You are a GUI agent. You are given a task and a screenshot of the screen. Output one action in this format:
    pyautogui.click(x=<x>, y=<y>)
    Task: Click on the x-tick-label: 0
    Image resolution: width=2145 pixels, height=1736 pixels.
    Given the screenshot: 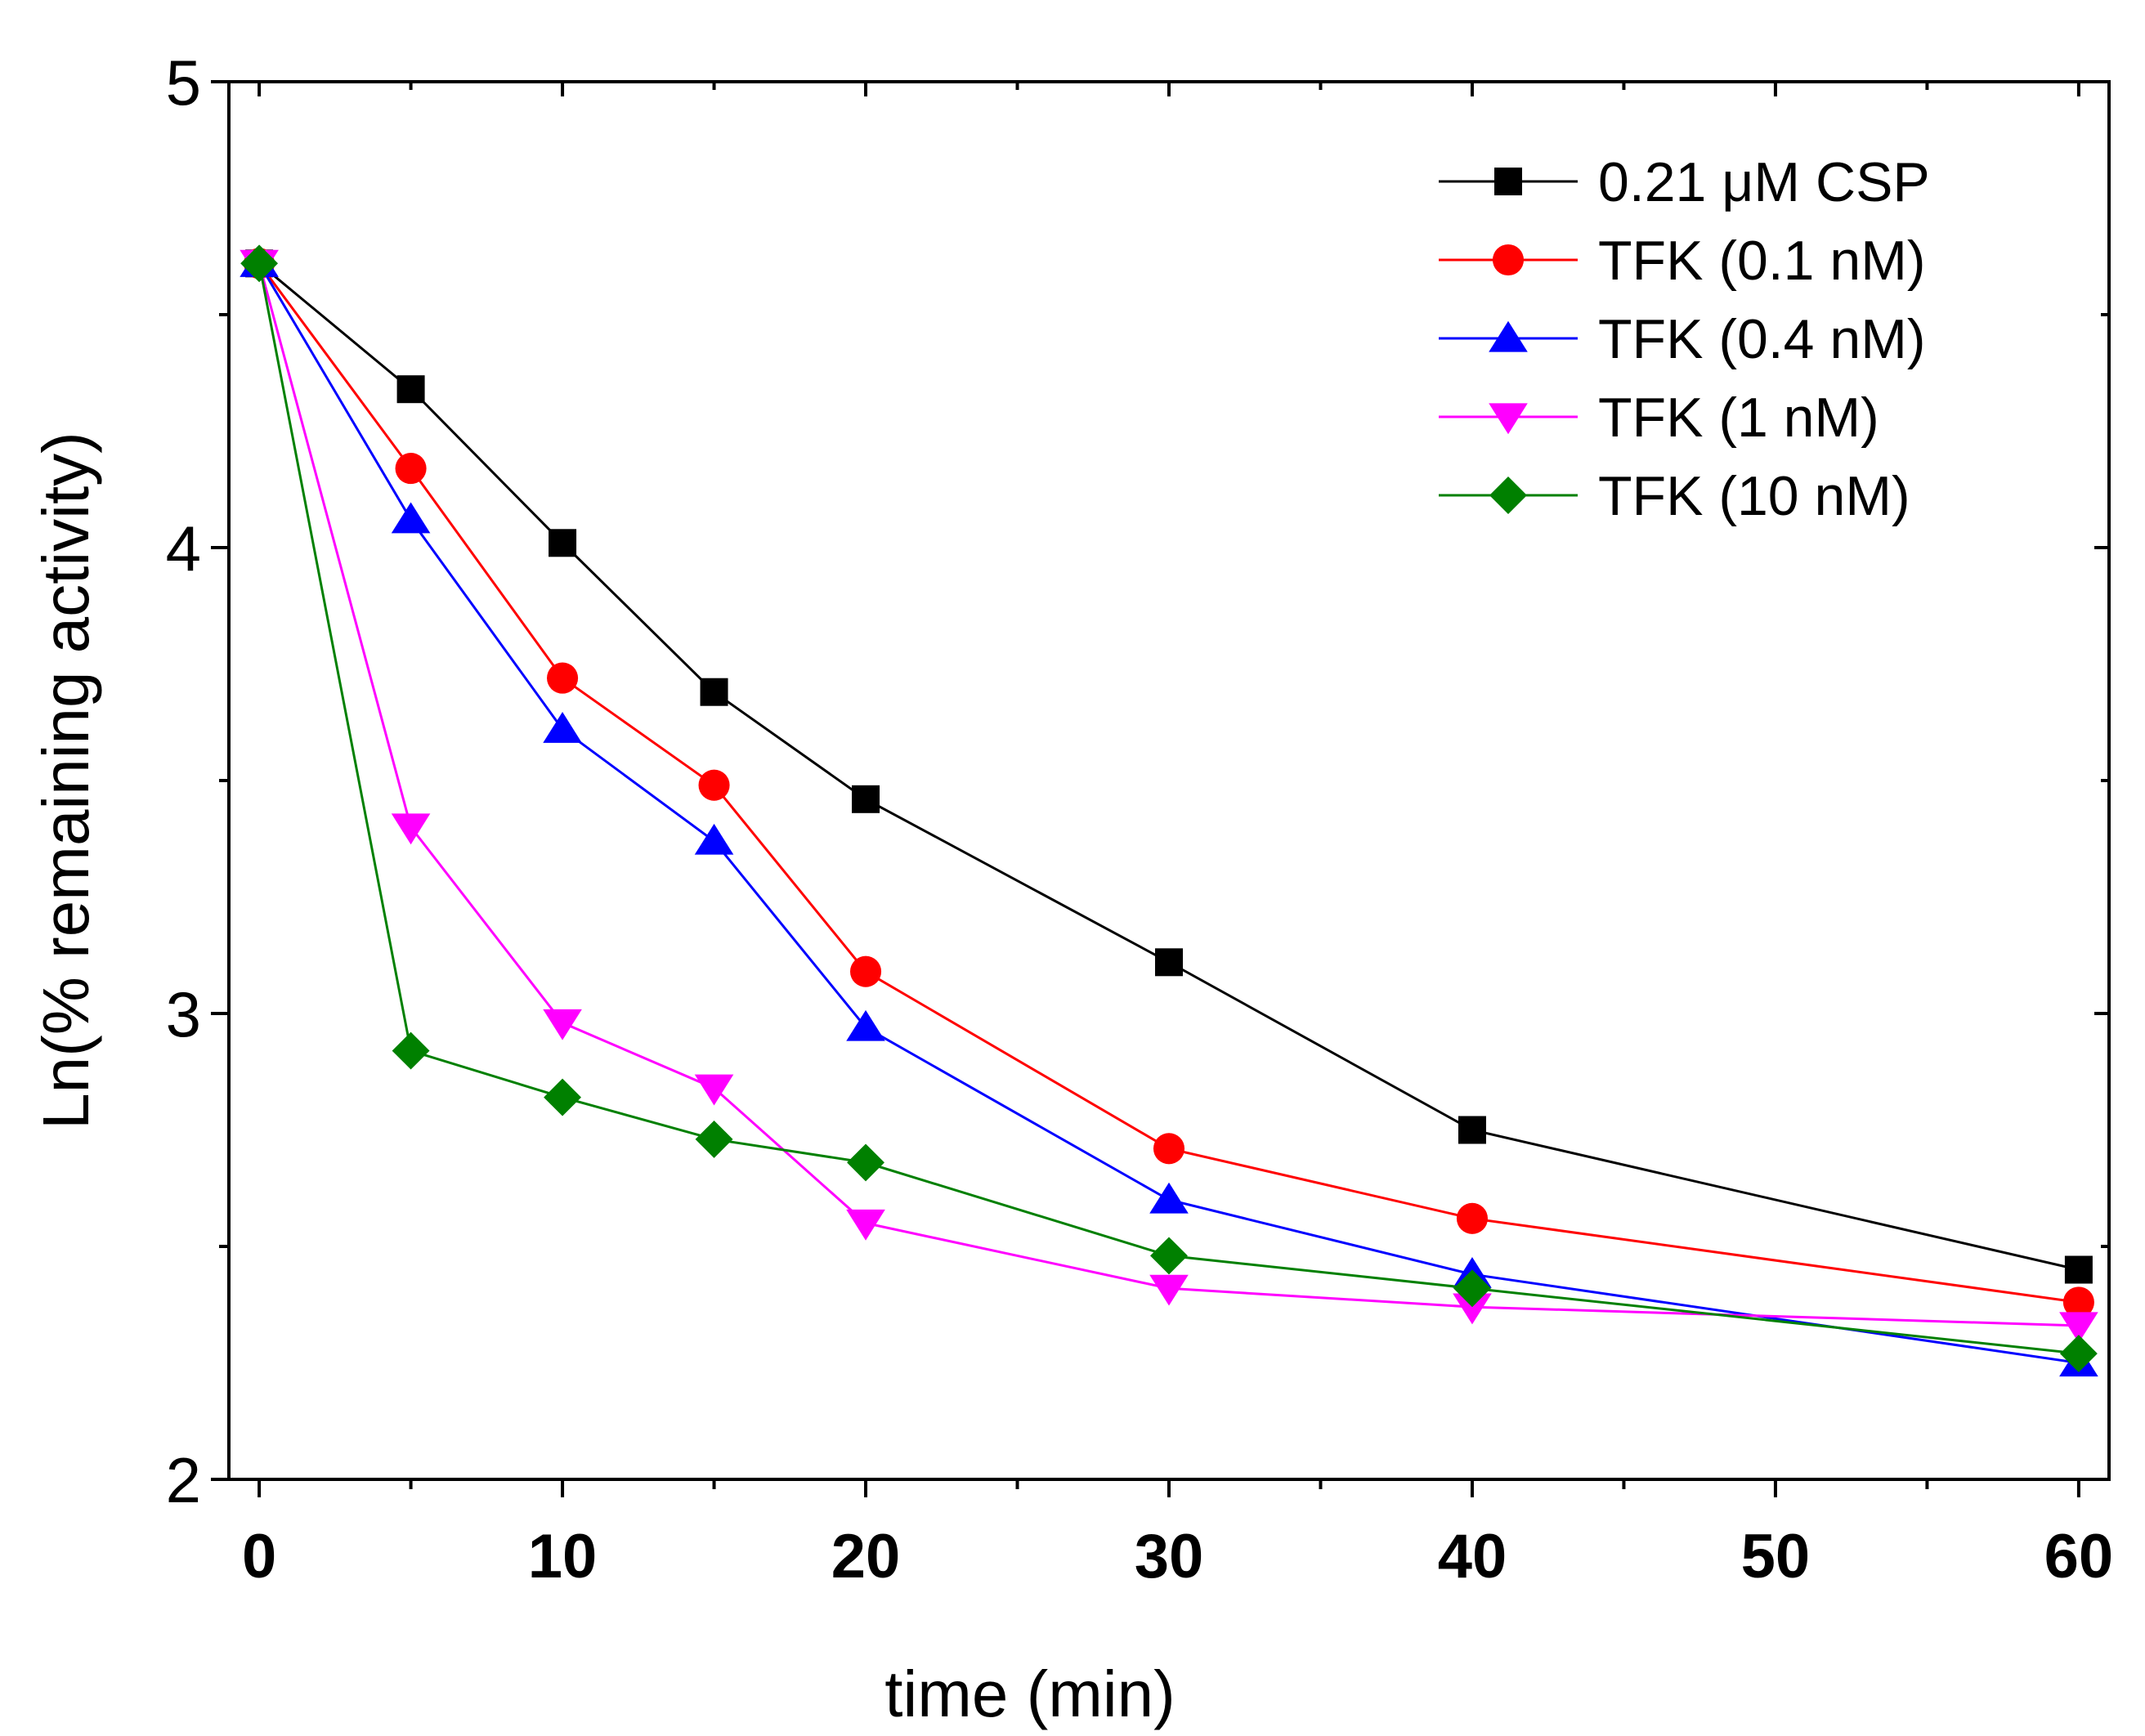 What is the action you would take?
    pyautogui.click(x=259, y=1557)
    